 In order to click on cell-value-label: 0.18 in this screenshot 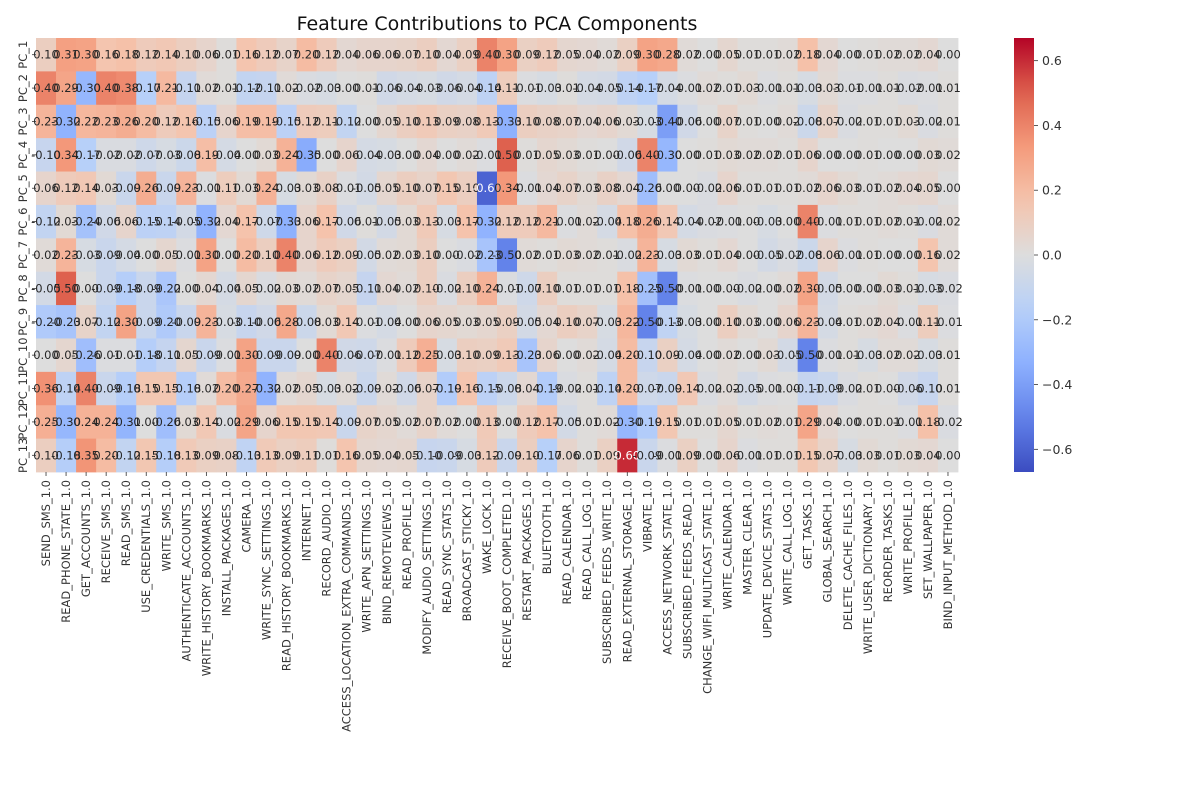, I will do `click(928, 422)`.